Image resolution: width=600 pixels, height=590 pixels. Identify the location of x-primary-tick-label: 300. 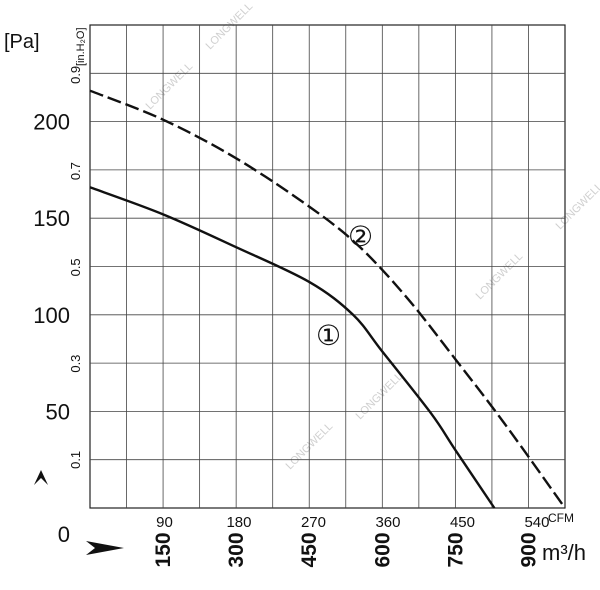
(236, 549).